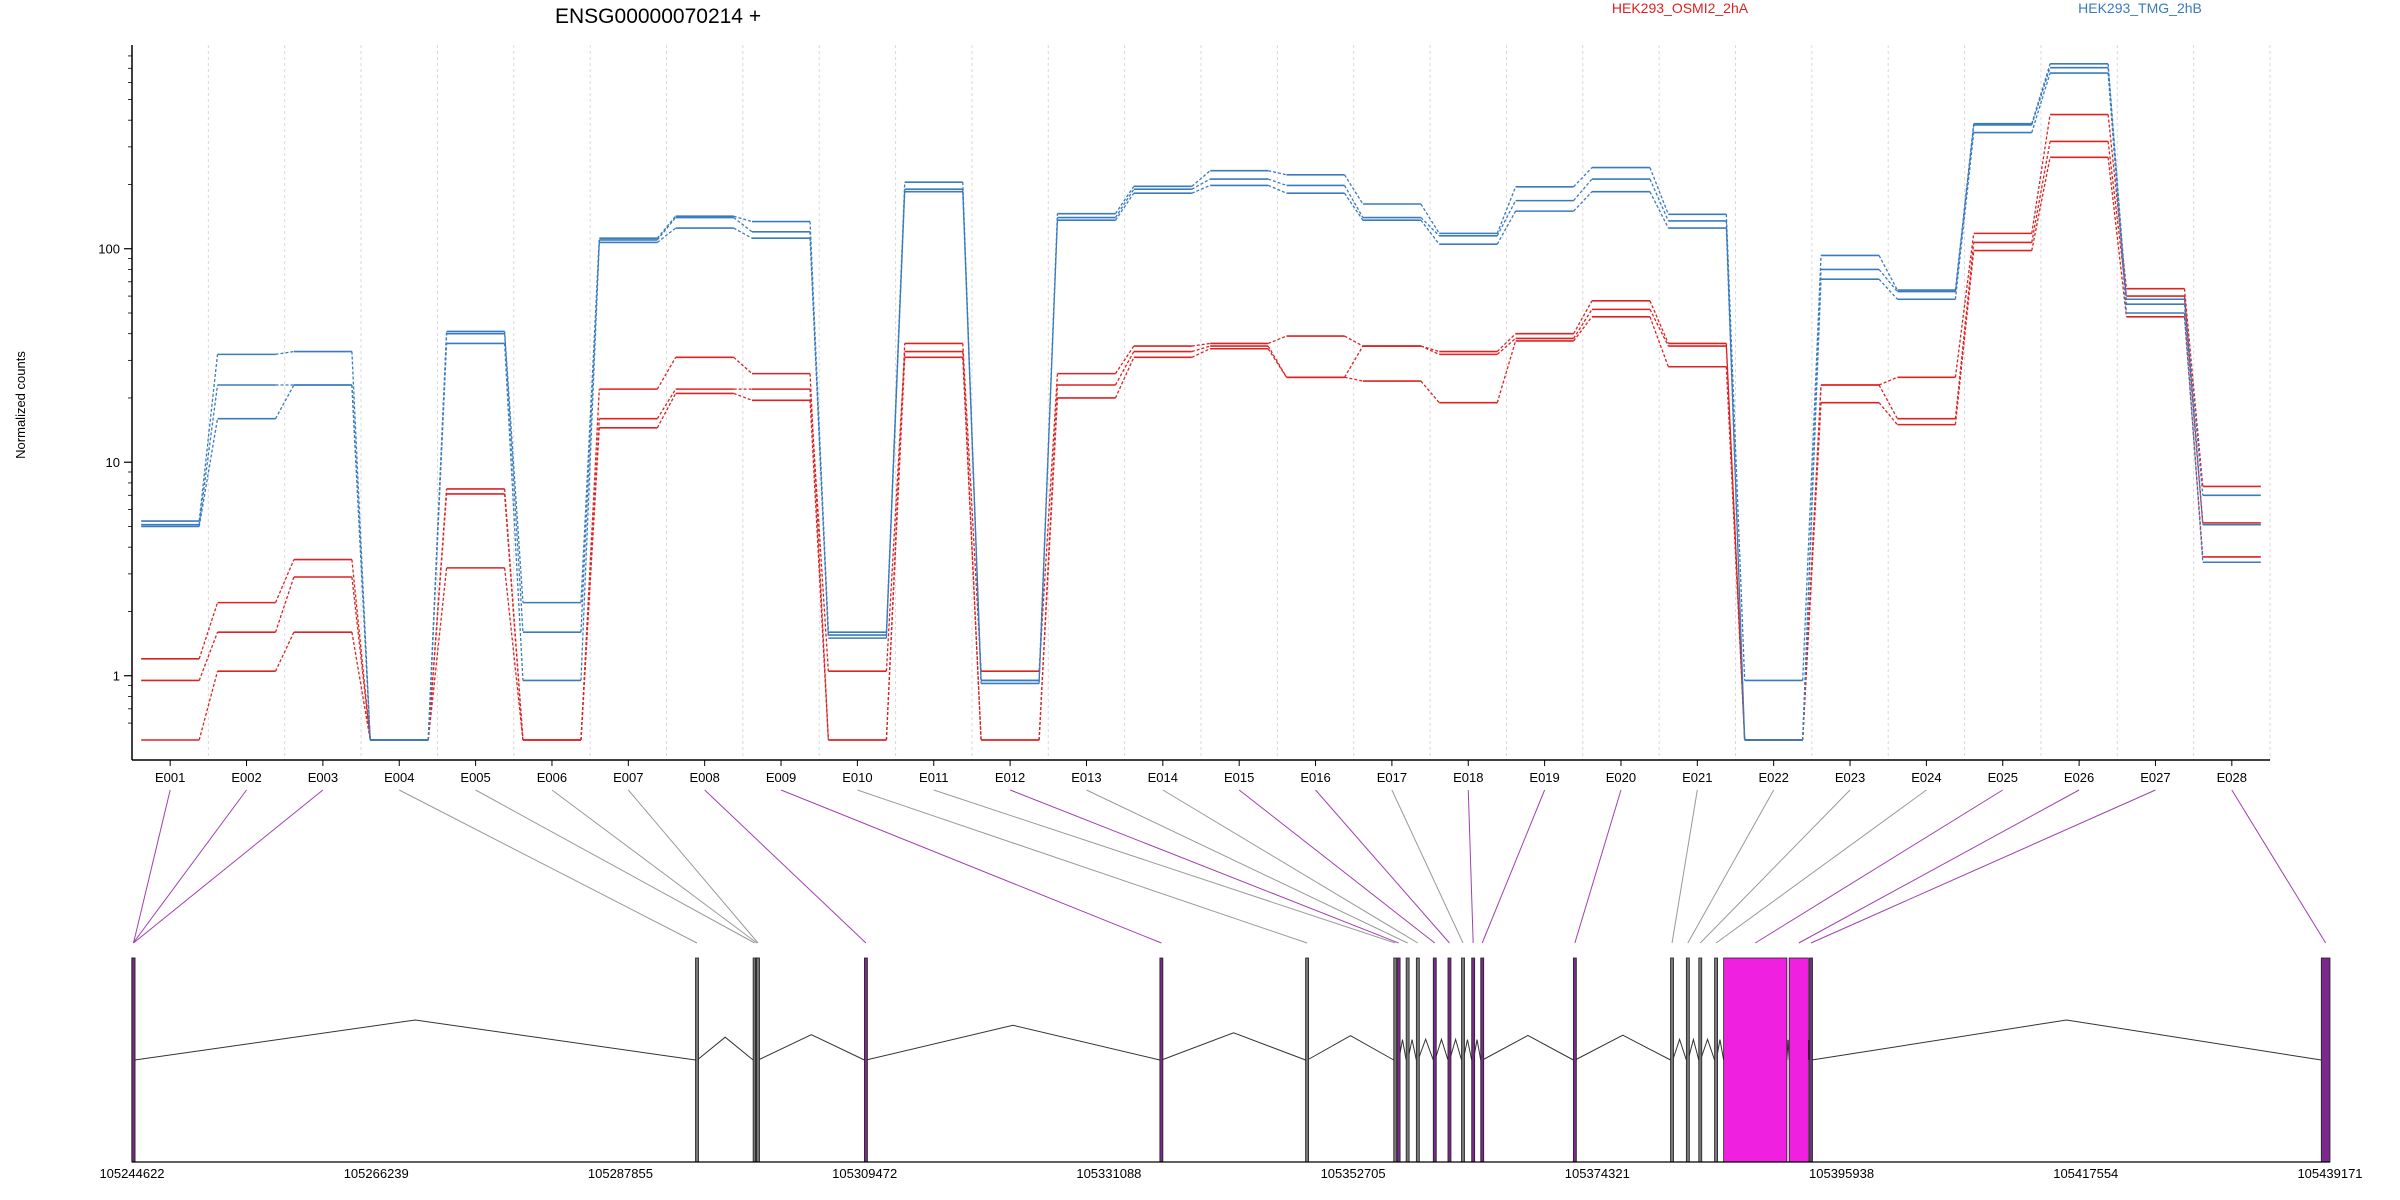  What do you see at coordinates (1597, 1173) in the screenshot?
I see `coordinate-tick-label: 105374321` at bounding box center [1597, 1173].